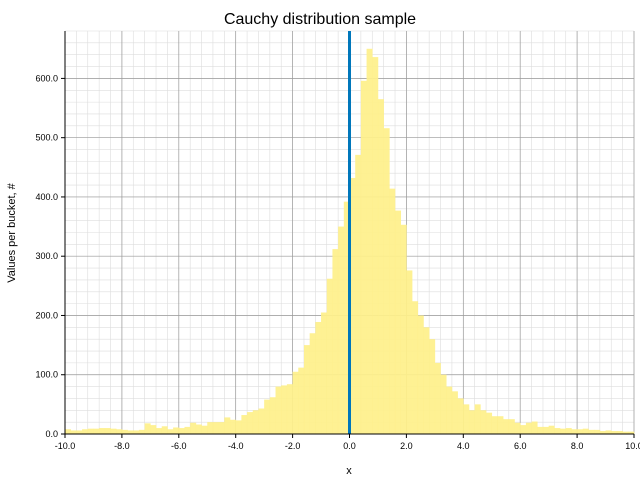  I want to click on x-tick-label: -4.0, so click(236, 446).